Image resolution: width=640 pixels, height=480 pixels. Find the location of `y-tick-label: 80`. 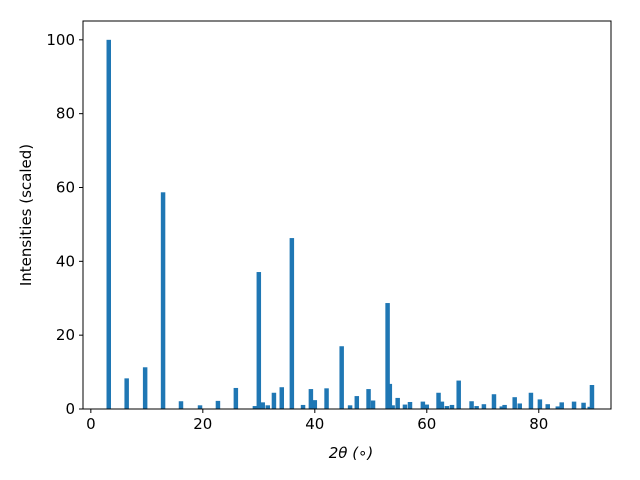

y-tick-label: 80 is located at coordinates (65, 114).